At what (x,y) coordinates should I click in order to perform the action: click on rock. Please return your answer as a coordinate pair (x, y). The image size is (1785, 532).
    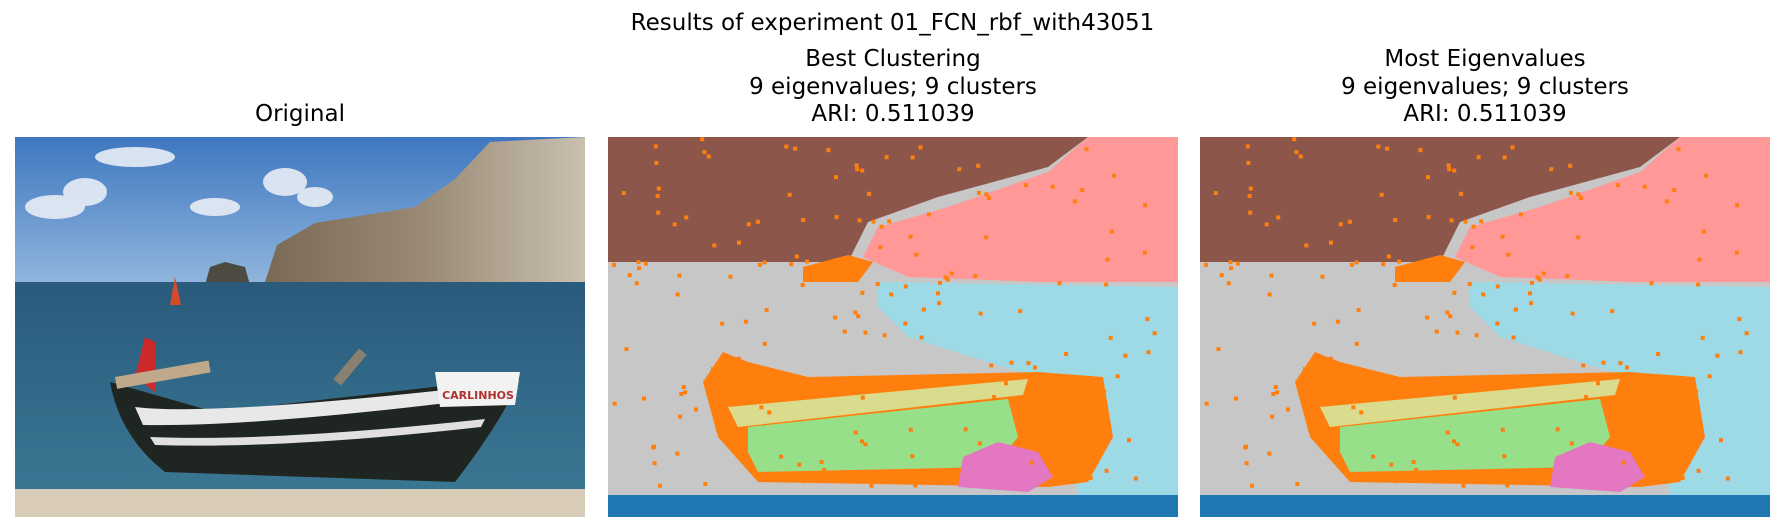
    Looking at the image, I should click on (227, 273).